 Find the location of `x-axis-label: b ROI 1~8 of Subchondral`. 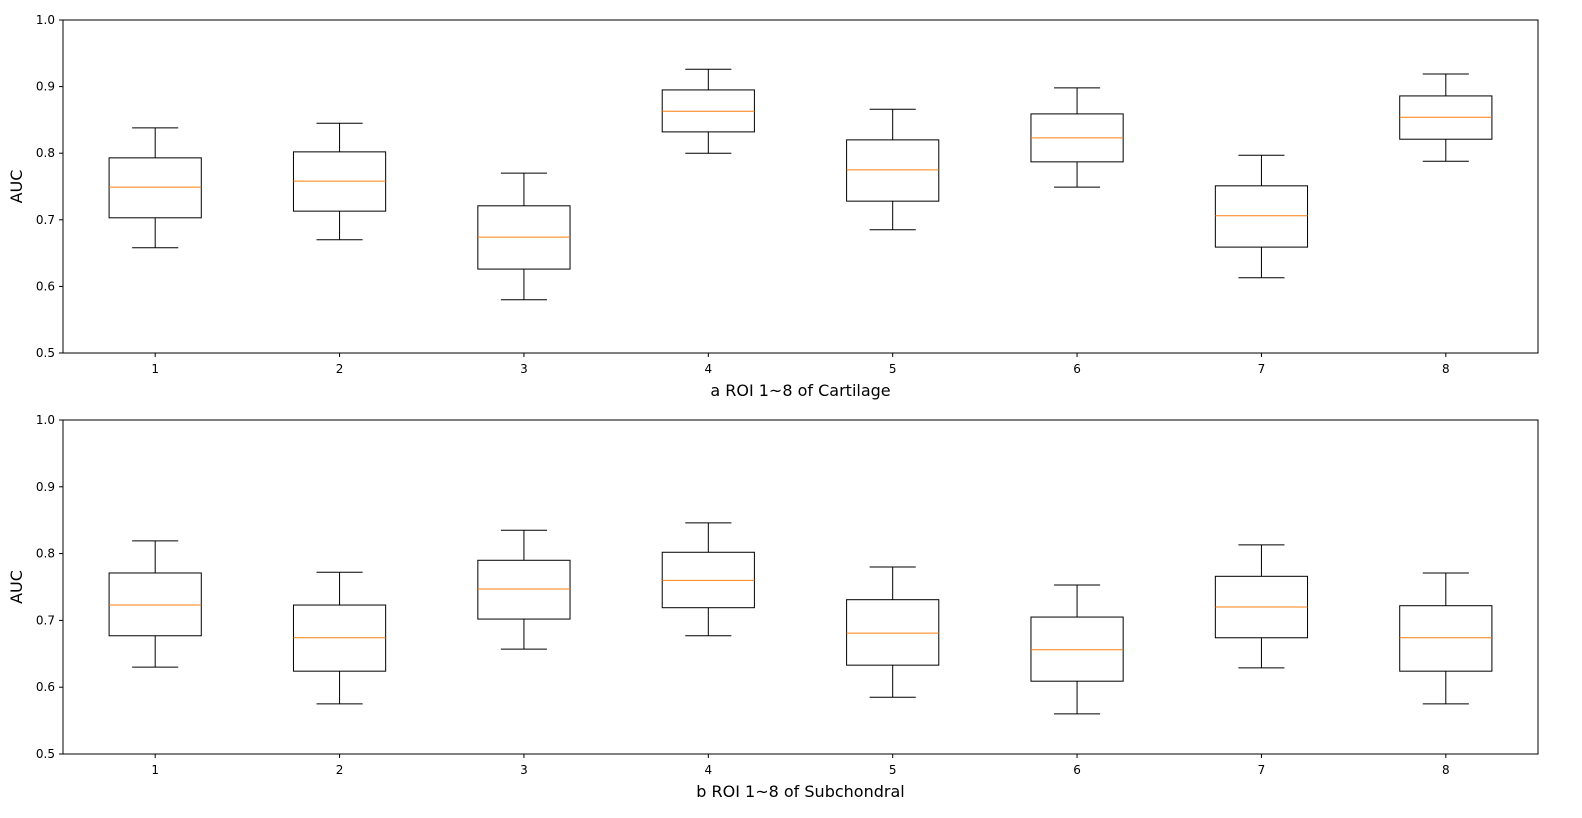

x-axis-label: b ROI 1~8 of Subchondral is located at coordinates (800, 791).